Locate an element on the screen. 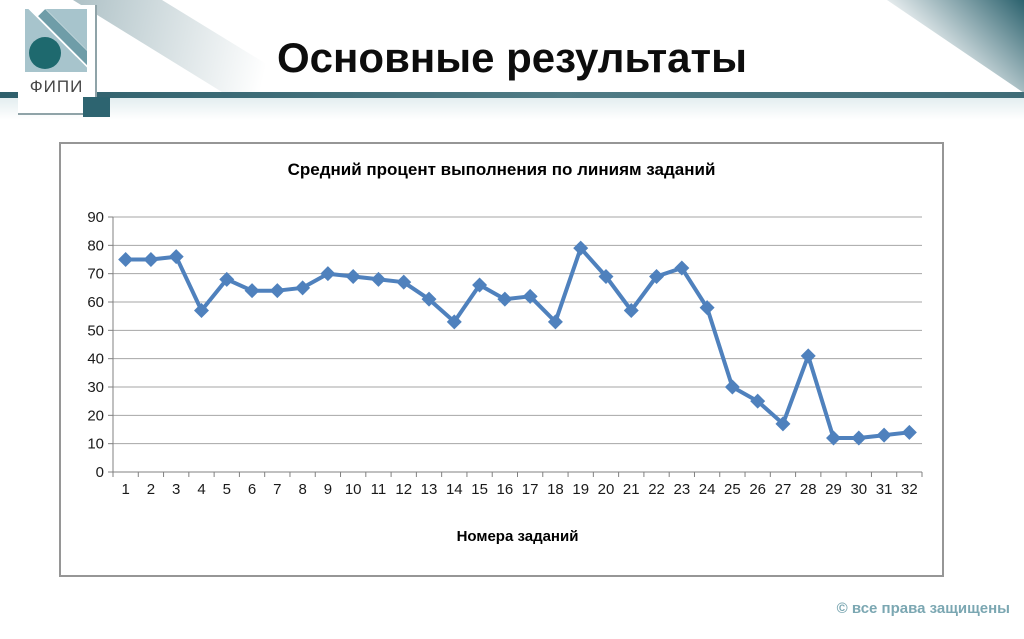 The height and width of the screenshot is (639, 1024). x-tick-label: 9 is located at coordinates (328, 489).